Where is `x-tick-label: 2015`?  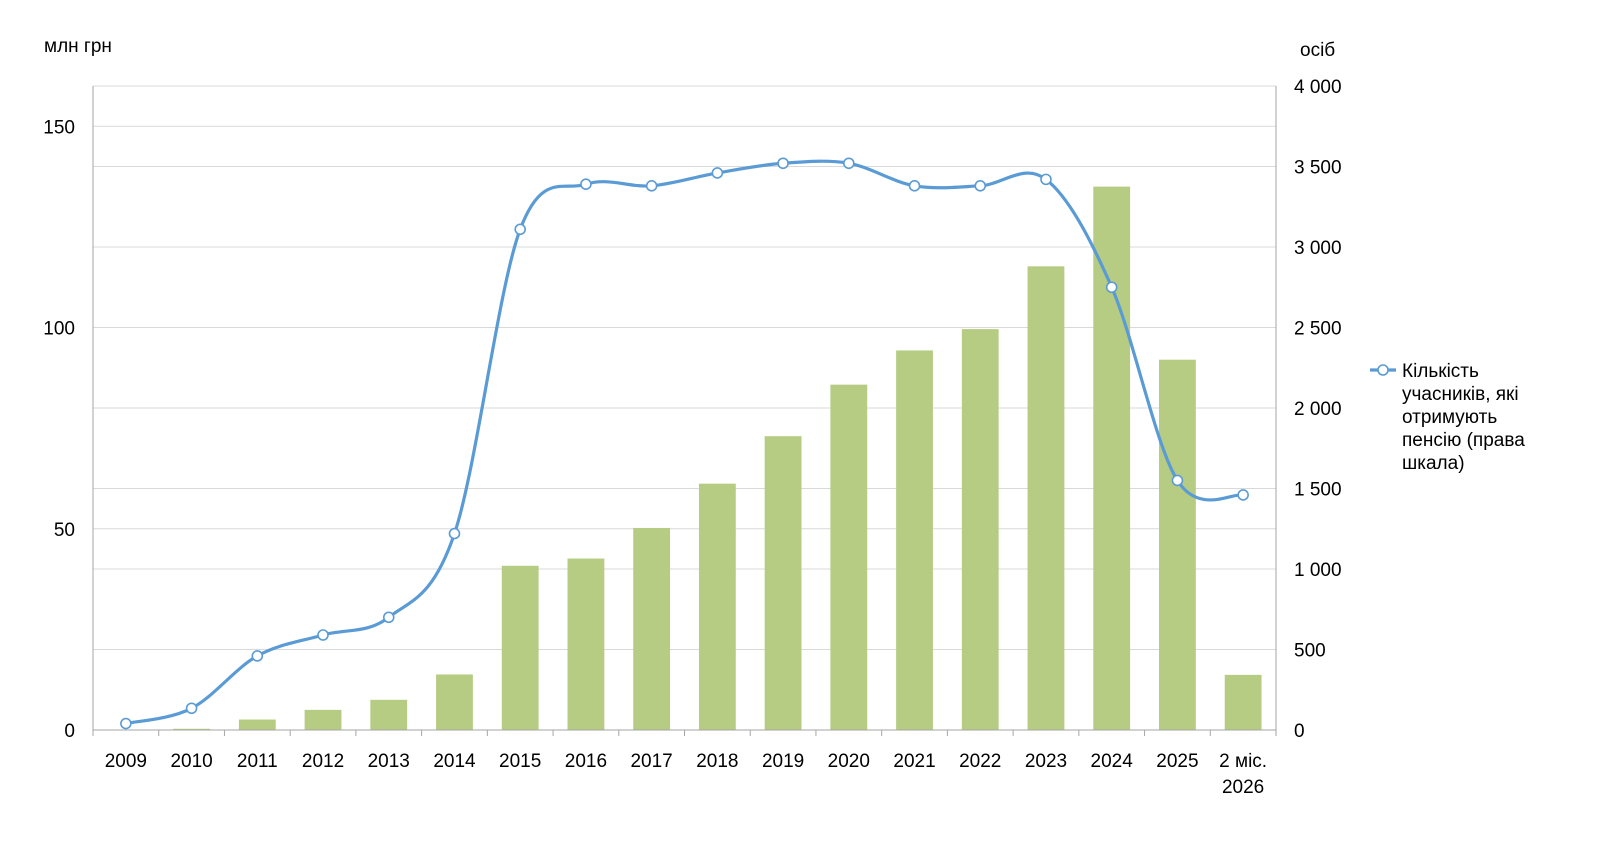 x-tick-label: 2015 is located at coordinates (520, 761).